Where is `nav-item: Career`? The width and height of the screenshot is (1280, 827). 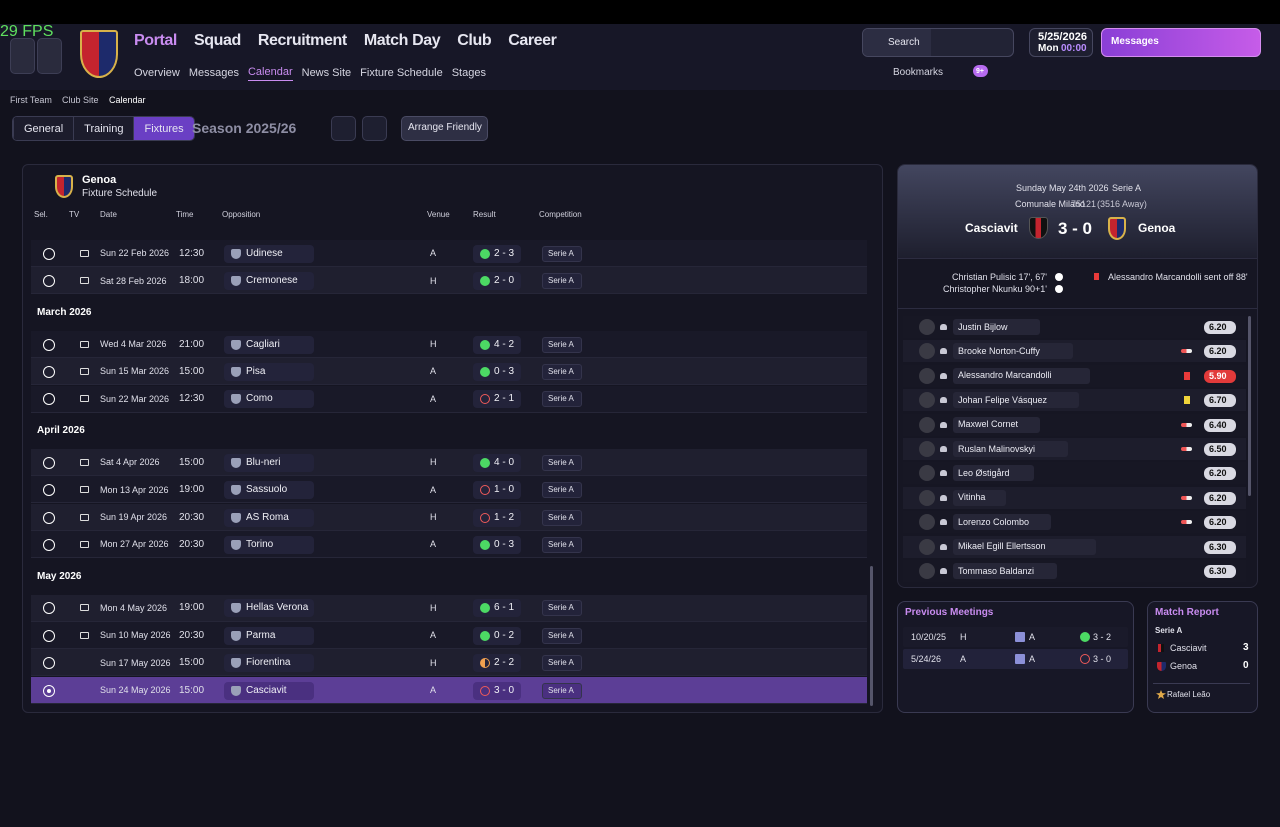 nav-item: Career is located at coordinates (532, 40).